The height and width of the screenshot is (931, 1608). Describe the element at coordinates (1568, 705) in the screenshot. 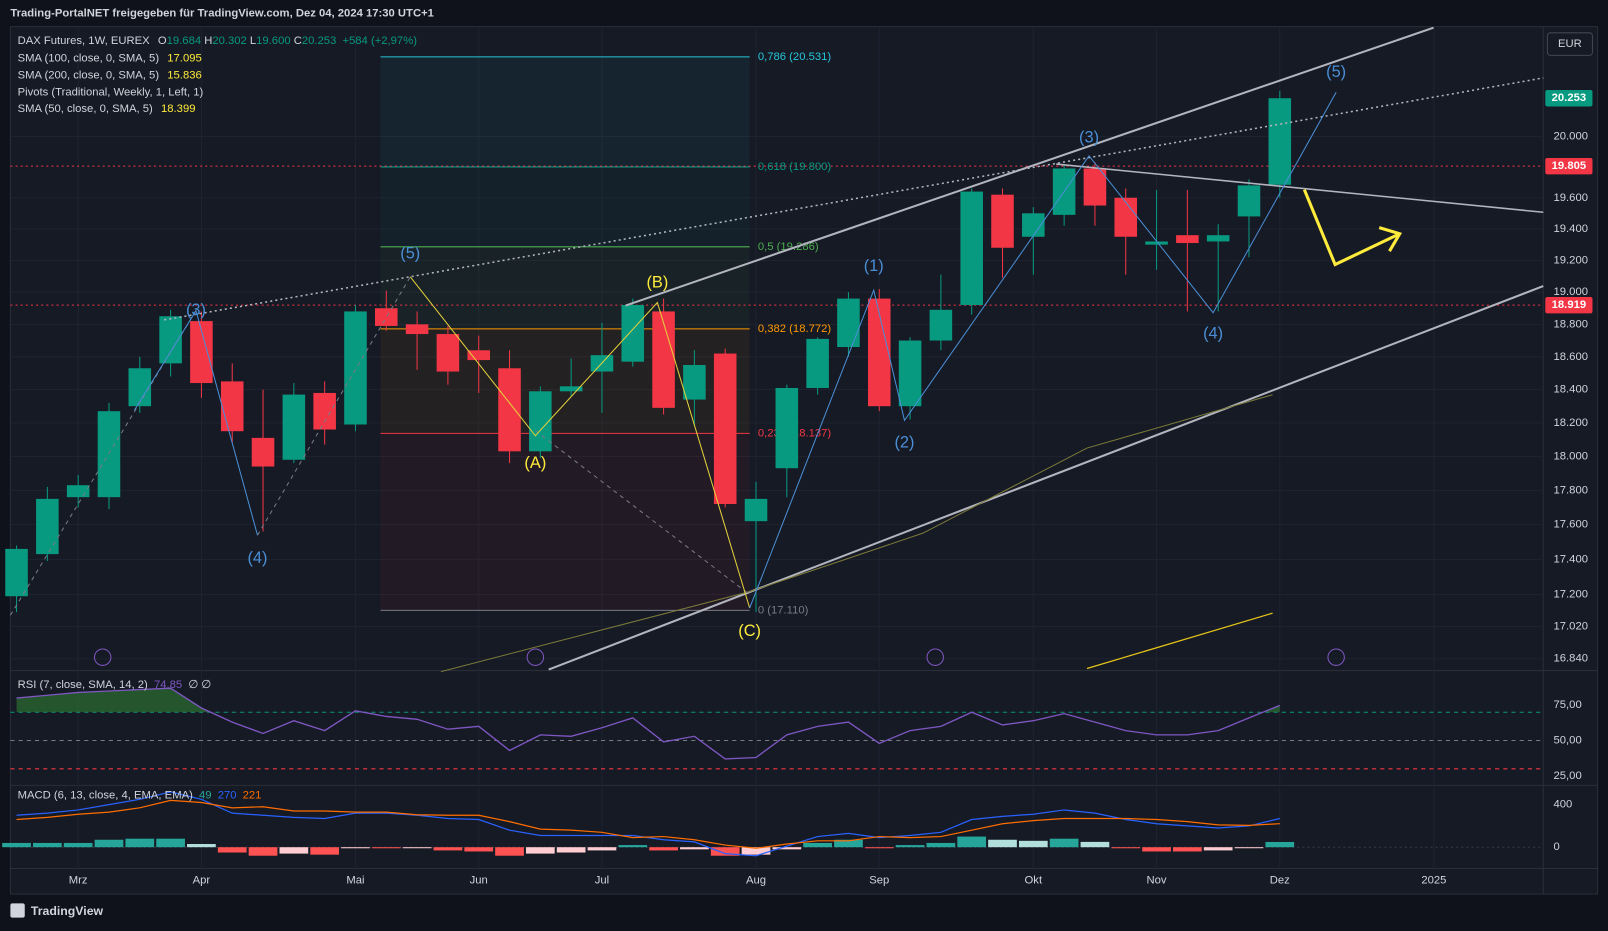

I see `rsi-tick-label: 75,00` at that location.